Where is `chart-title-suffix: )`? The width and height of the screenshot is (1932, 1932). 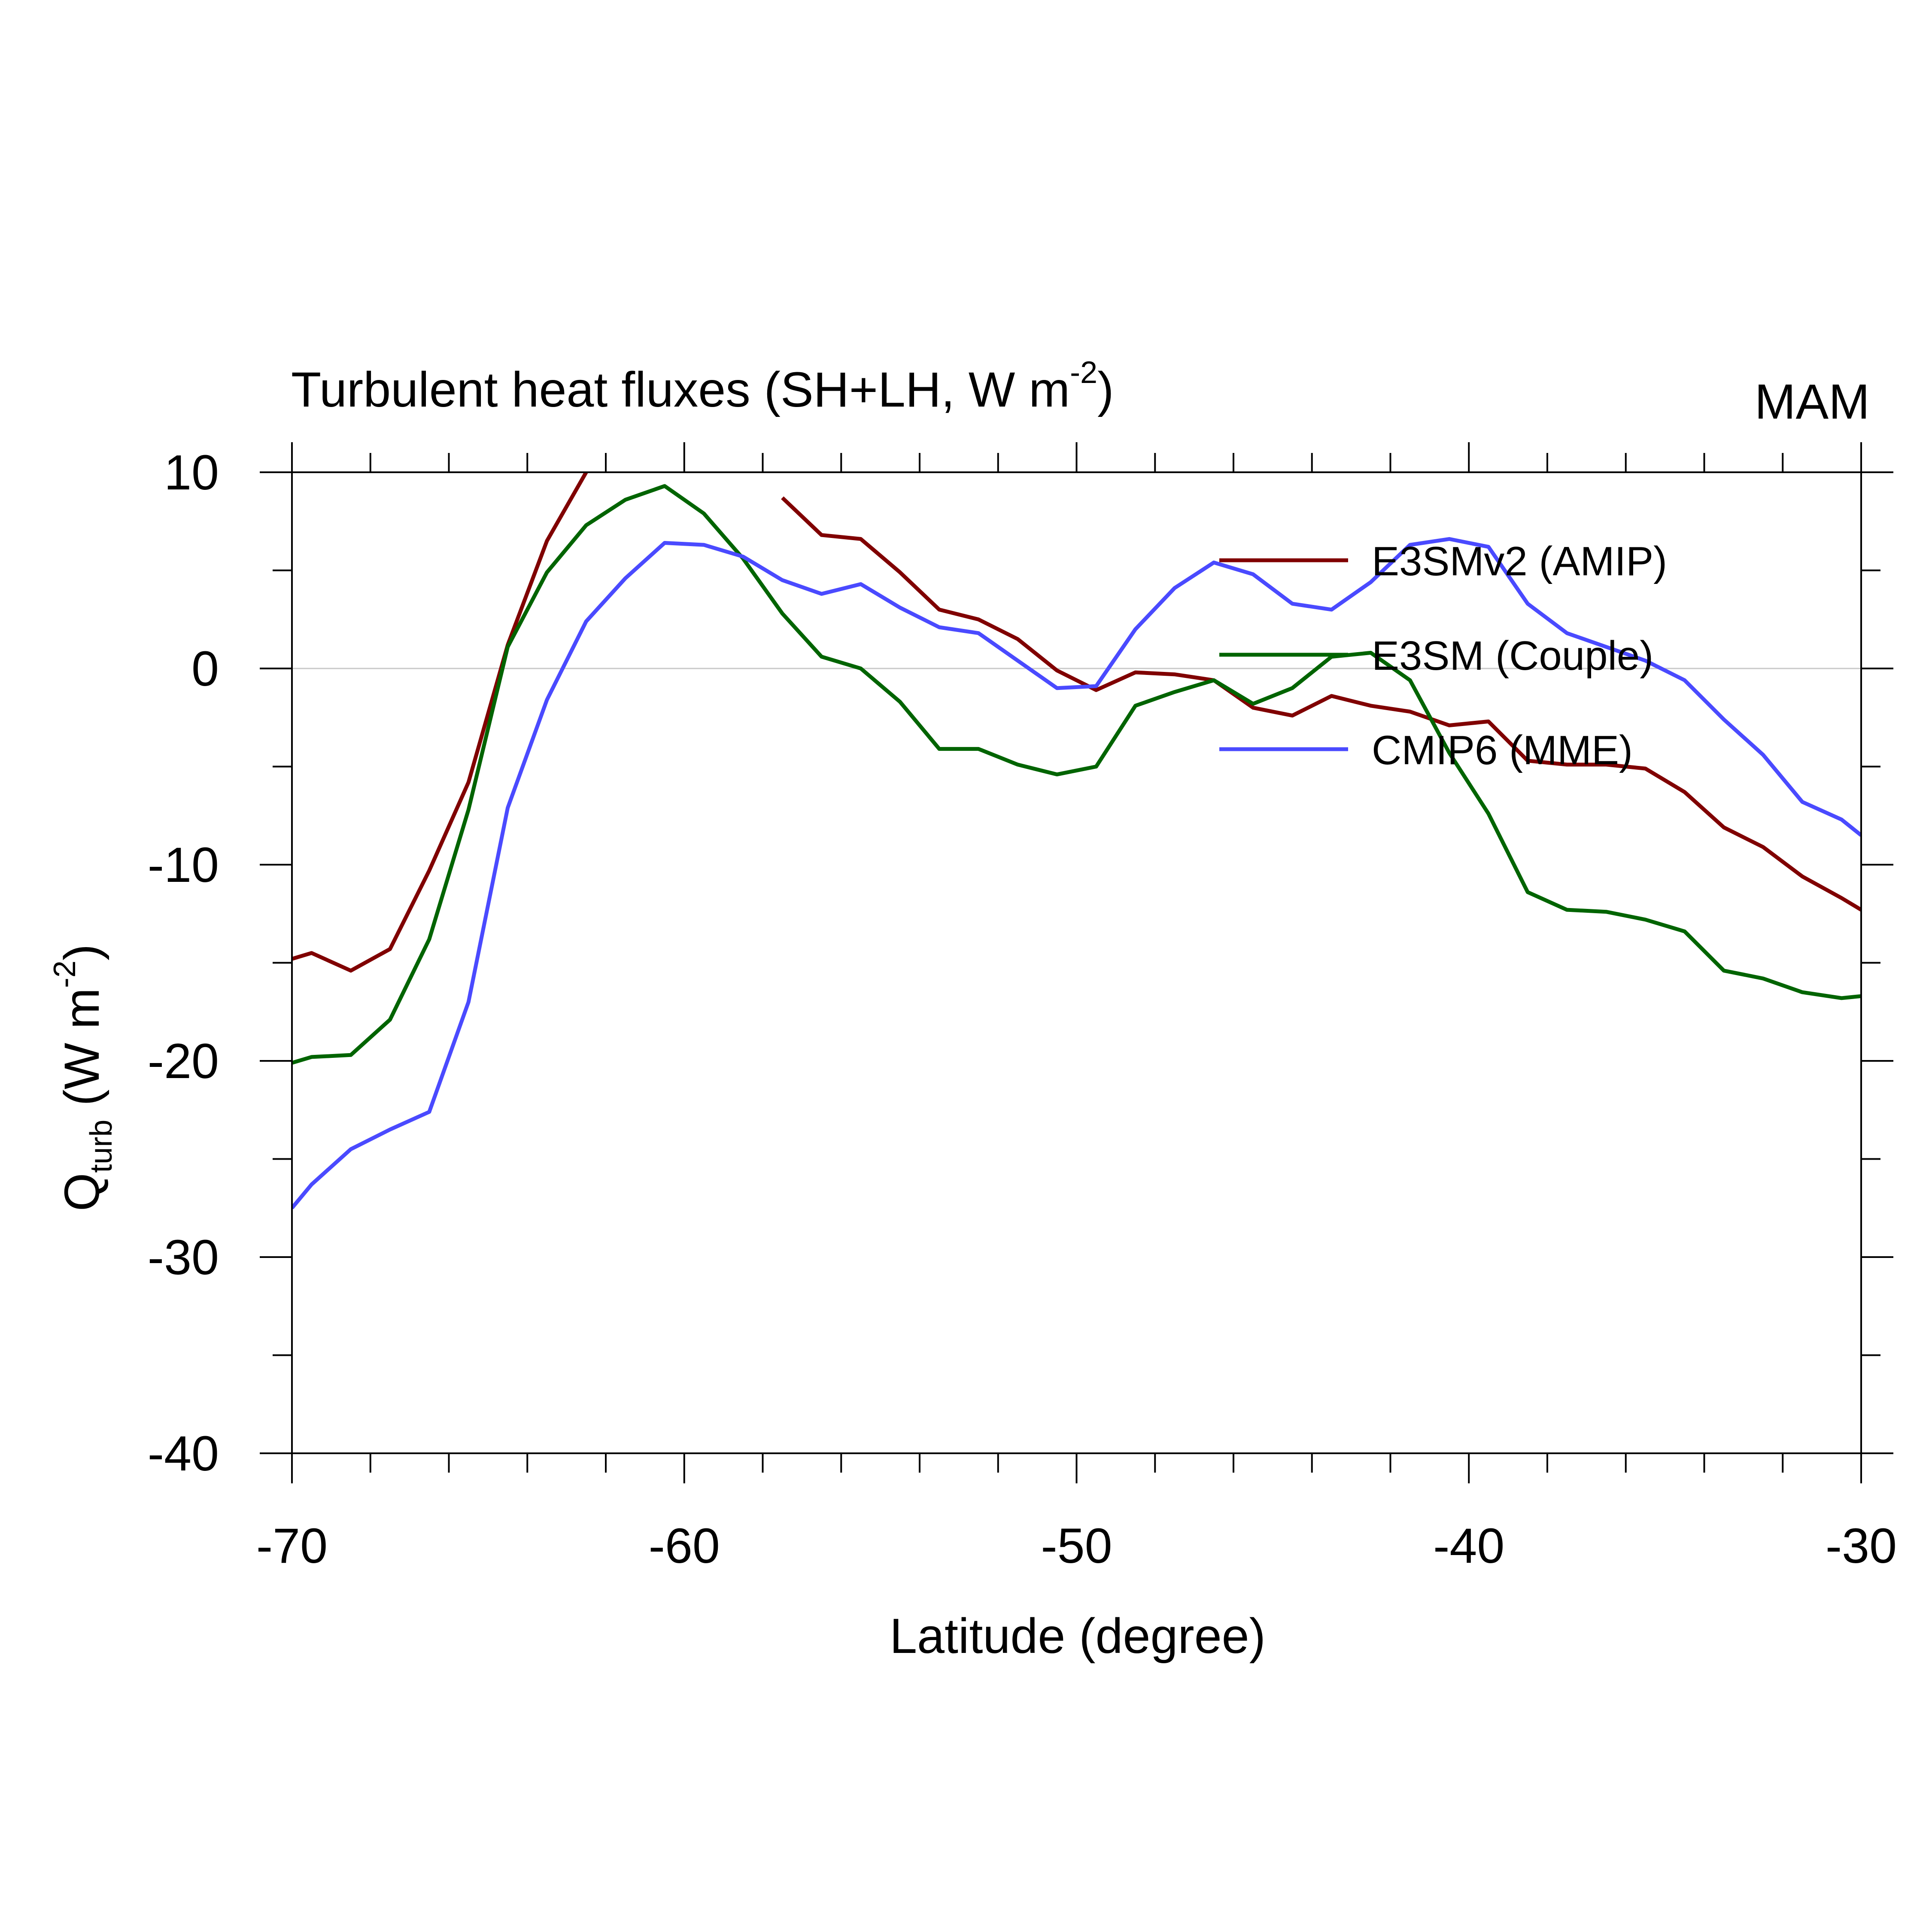 chart-title-suffix: ) is located at coordinates (1105, 389).